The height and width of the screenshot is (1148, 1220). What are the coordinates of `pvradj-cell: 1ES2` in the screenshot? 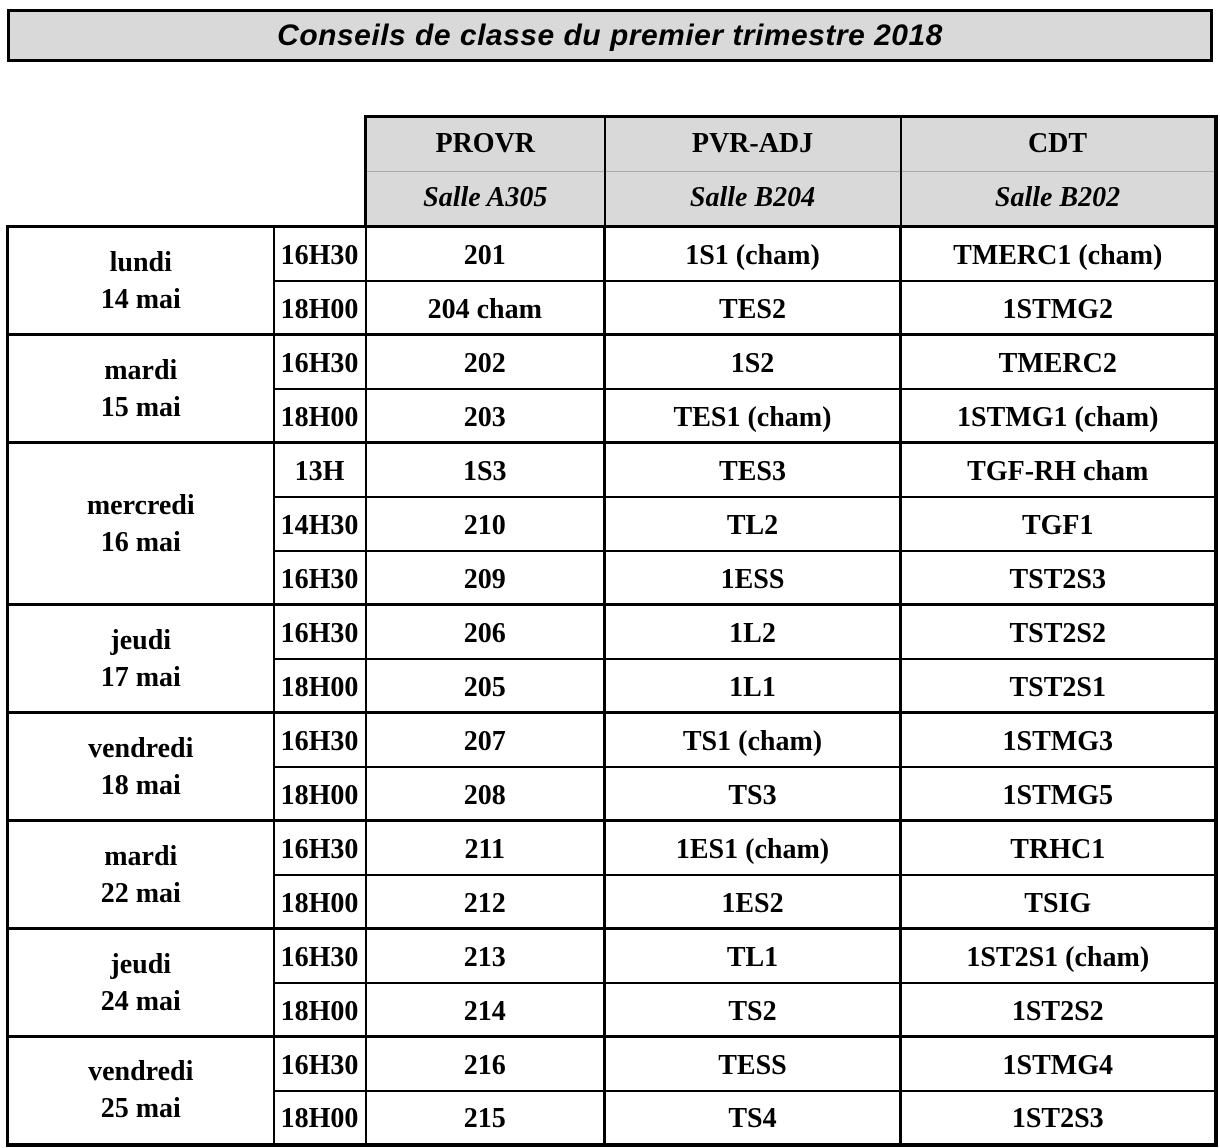 It's located at (752, 901).